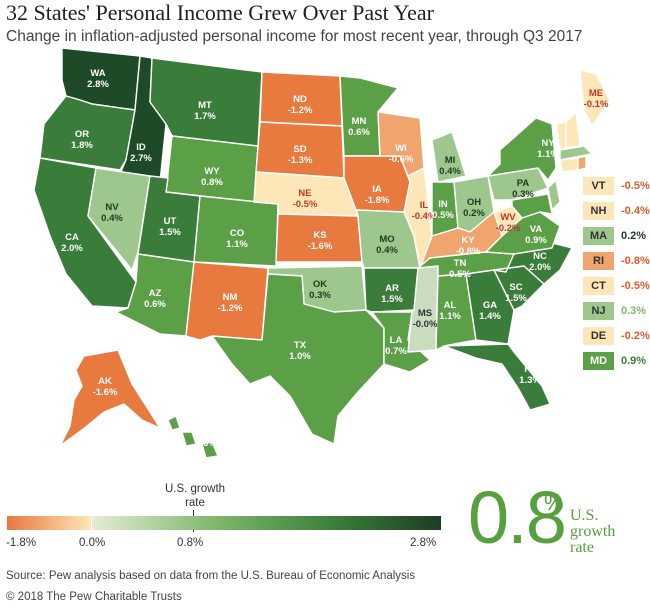 The width and height of the screenshot is (650, 607). Describe the element at coordinates (230, 308) in the screenshot. I see `state-value-nm: -1.2%` at that location.